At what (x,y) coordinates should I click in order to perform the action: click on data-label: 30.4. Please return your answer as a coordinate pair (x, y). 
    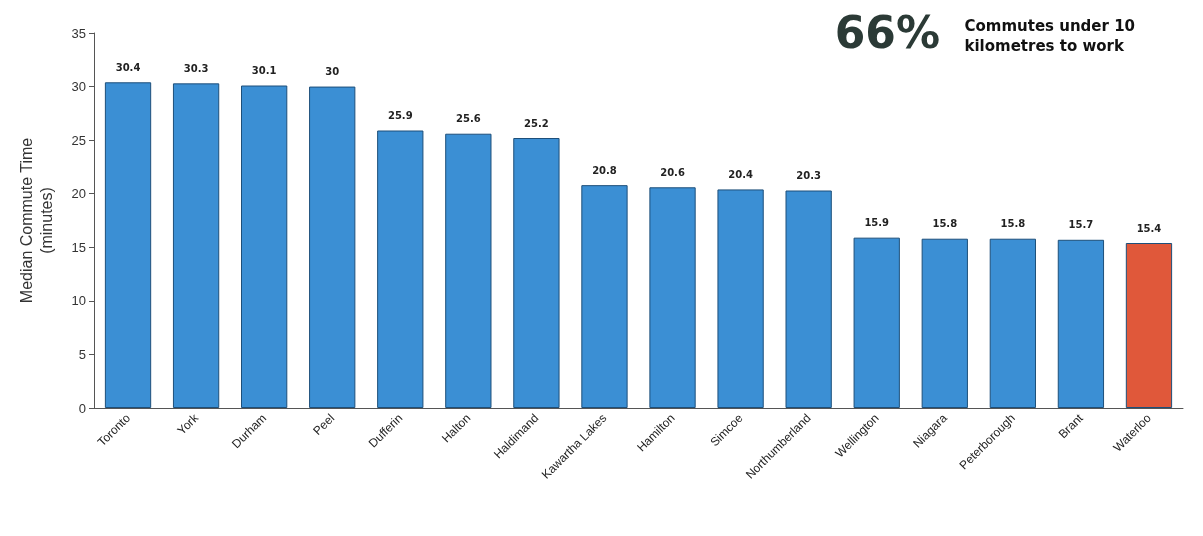
    Looking at the image, I should click on (128, 67).